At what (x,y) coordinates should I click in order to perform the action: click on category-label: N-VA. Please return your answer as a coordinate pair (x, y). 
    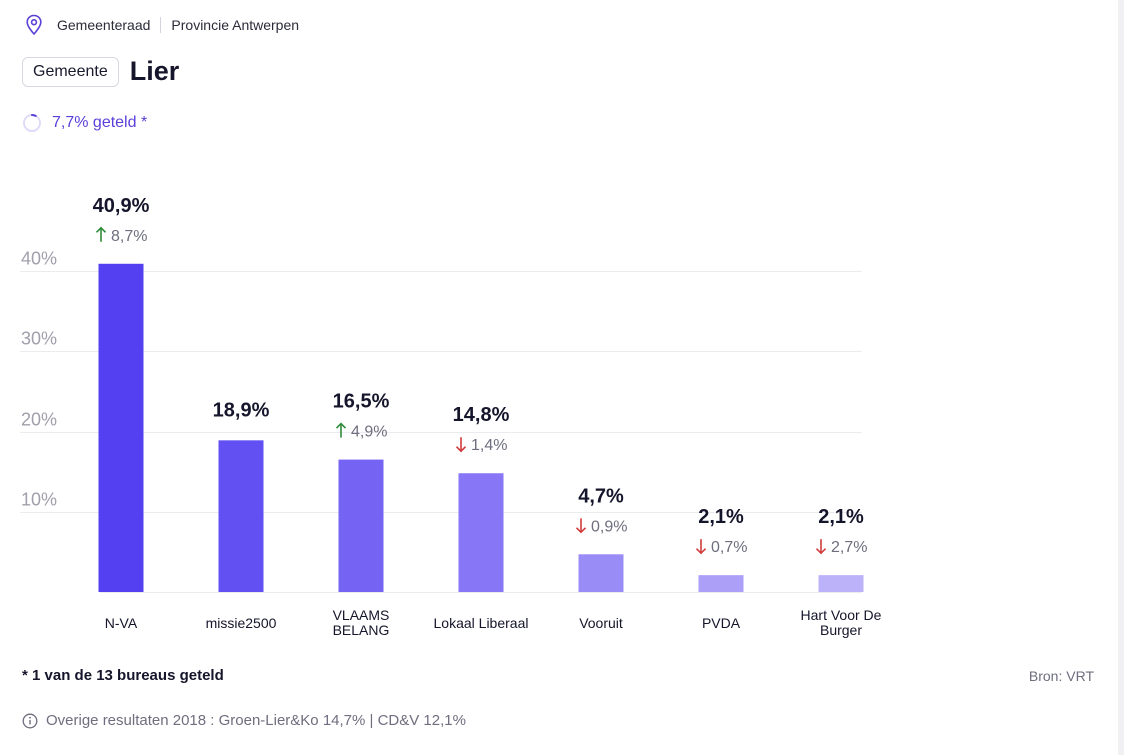
    Looking at the image, I should click on (121, 623).